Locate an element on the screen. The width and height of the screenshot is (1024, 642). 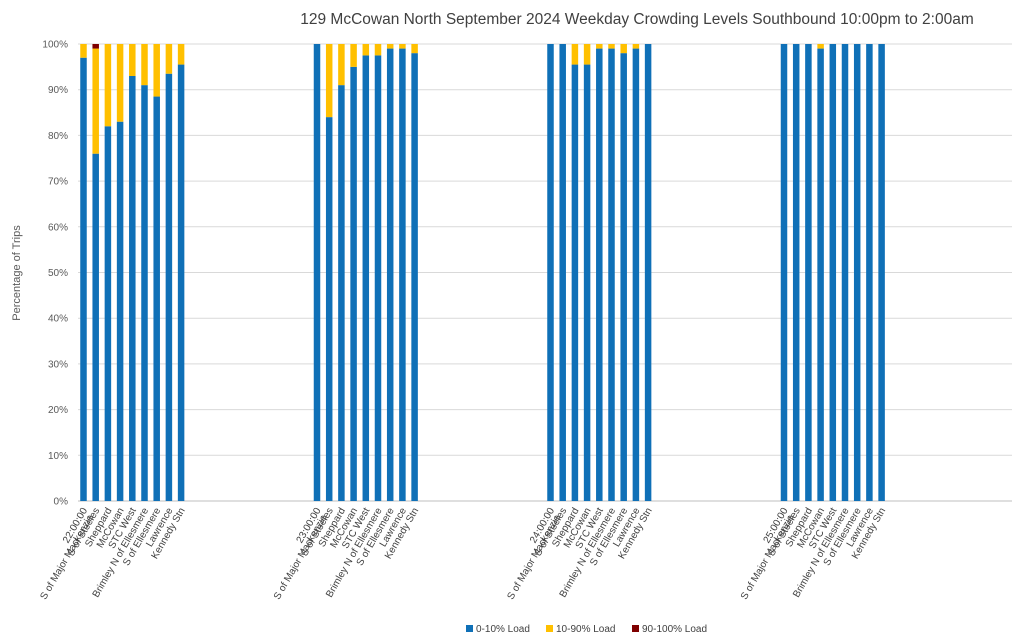
legend: 0-10% Load 10-90% Load 90-100% Load is located at coordinates (586, 629).